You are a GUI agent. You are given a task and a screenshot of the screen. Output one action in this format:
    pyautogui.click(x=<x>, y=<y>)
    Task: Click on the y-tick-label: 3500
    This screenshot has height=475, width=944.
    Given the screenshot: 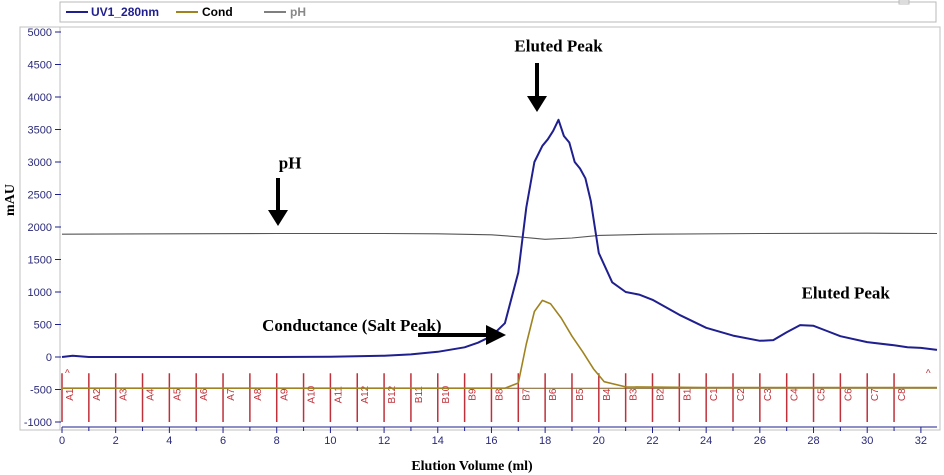 What is the action you would take?
    pyautogui.click(x=40, y=131)
    